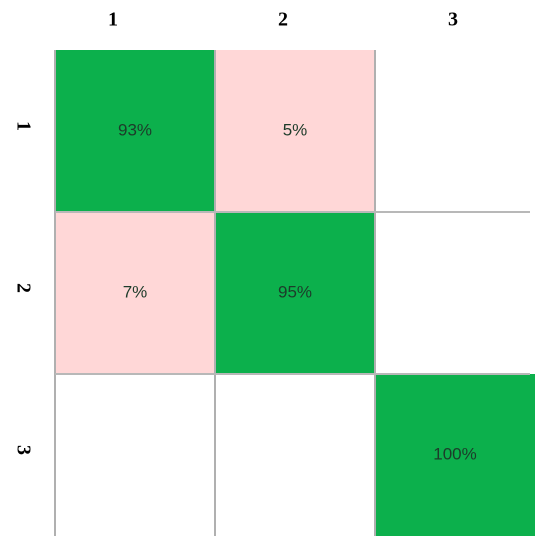 Image resolution: width=545 pixels, height=550 pixels. I want to click on cell-label: 95%, so click(295, 291).